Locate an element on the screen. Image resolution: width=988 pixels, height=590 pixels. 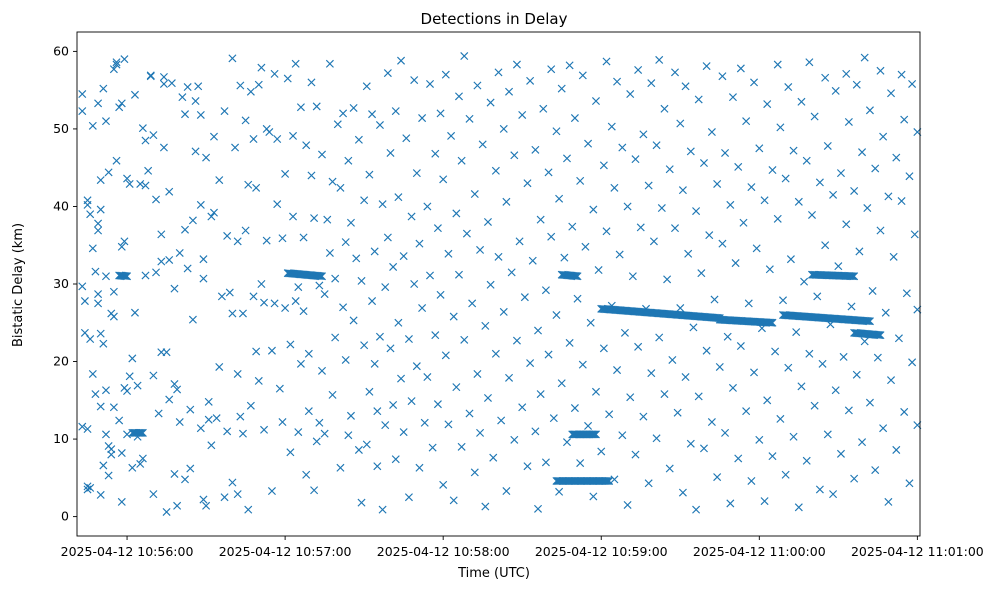
x-tick-label: 2025-04-12 11:01:00 is located at coordinates (917, 551).